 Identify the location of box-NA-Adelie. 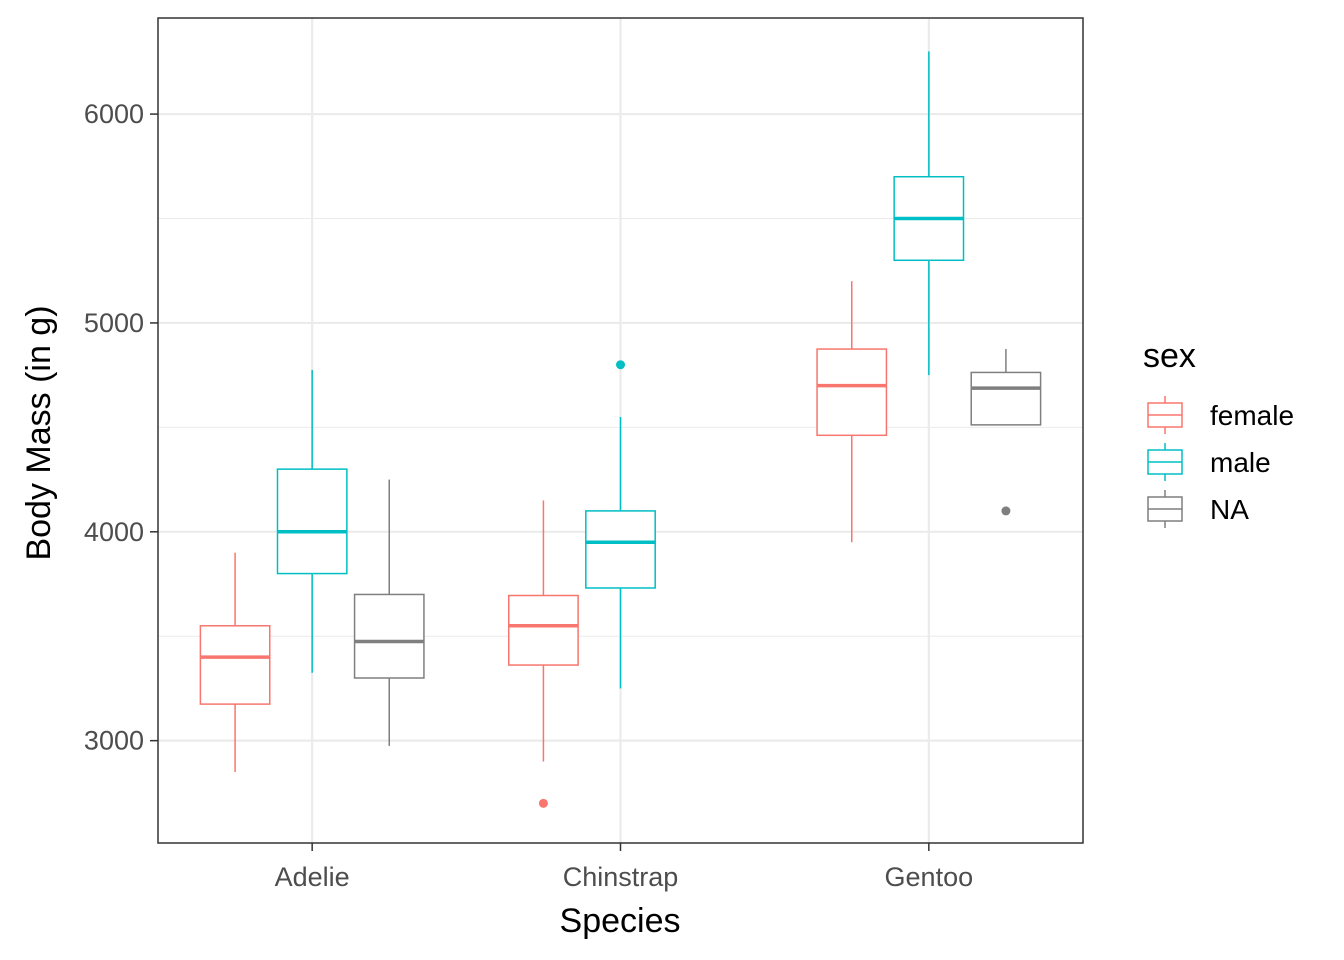
(389, 612).